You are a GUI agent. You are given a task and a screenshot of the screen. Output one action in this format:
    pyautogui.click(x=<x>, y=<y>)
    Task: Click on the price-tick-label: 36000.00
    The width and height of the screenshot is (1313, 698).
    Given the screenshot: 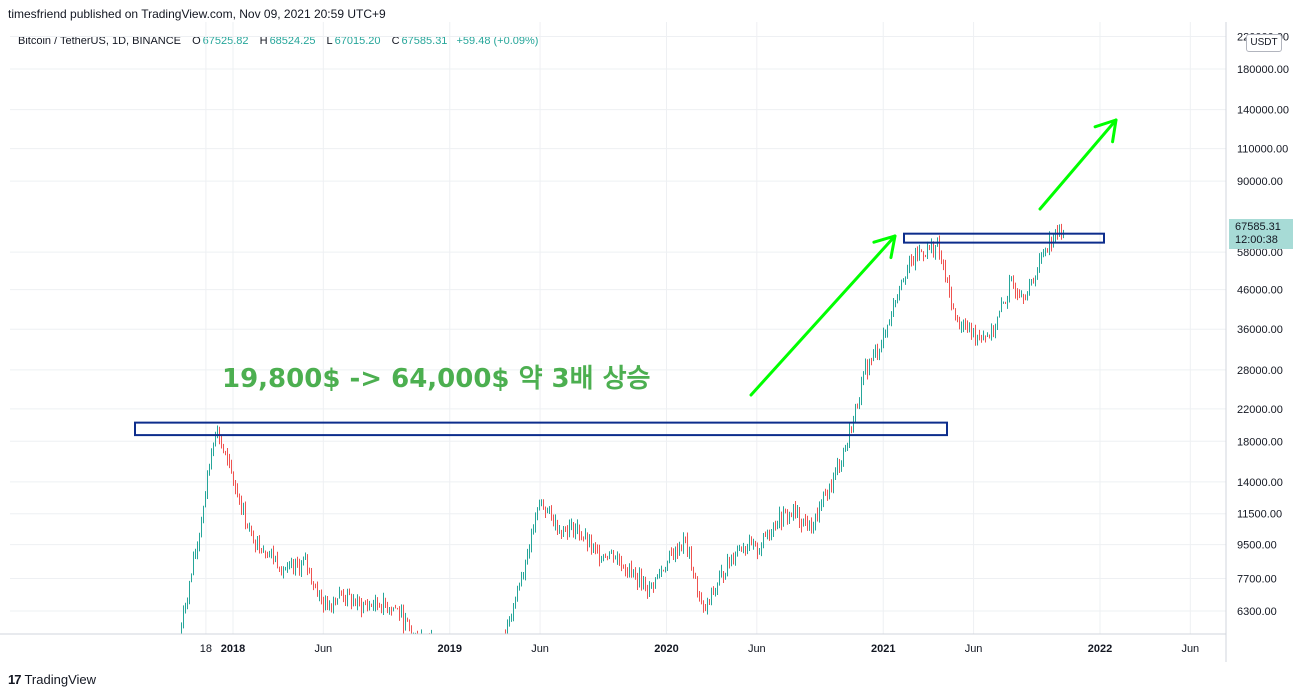 What is the action you would take?
    pyautogui.click(x=1260, y=330)
    